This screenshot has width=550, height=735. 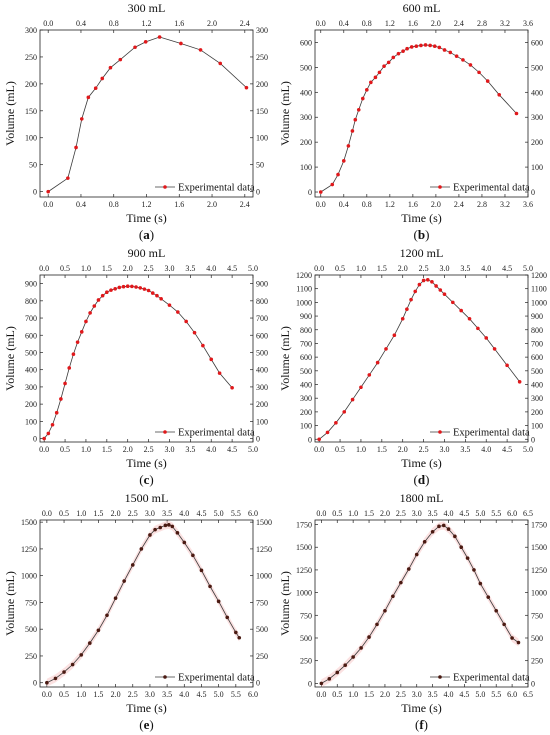 I want to click on x-tick-label: 0.8, so click(x=114, y=204).